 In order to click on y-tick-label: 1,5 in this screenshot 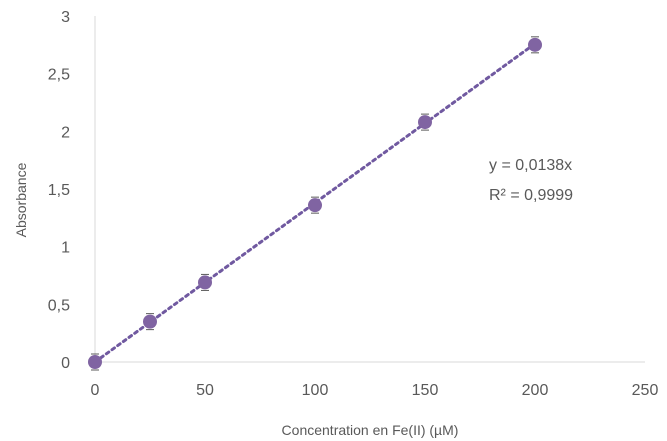, I will do `click(59, 190)`.